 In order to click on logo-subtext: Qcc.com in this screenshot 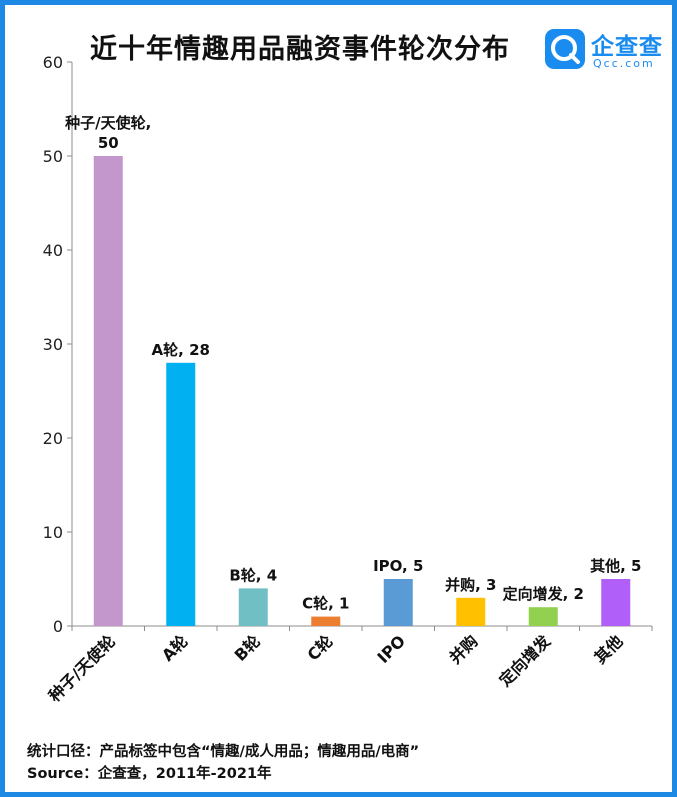, I will do `click(624, 63)`.